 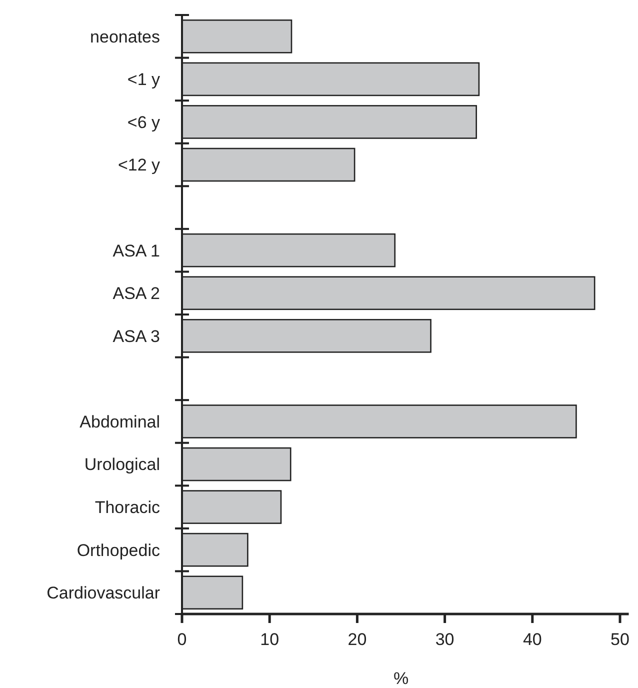 I want to click on y-tick-label: <6 y, so click(x=143, y=122).